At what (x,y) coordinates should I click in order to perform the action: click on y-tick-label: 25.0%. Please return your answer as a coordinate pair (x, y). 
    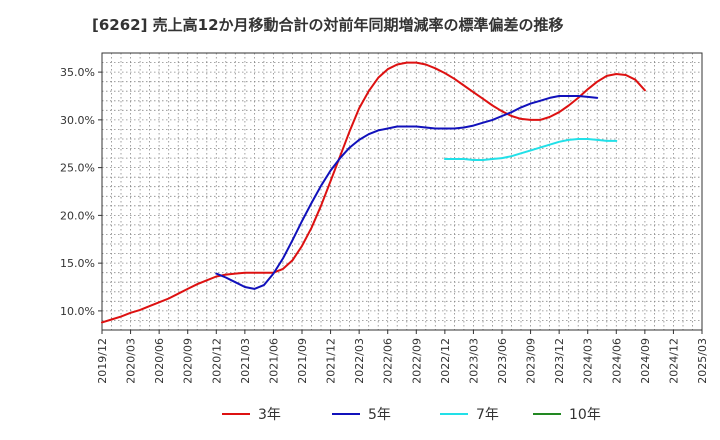
    Looking at the image, I should click on (77, 168).